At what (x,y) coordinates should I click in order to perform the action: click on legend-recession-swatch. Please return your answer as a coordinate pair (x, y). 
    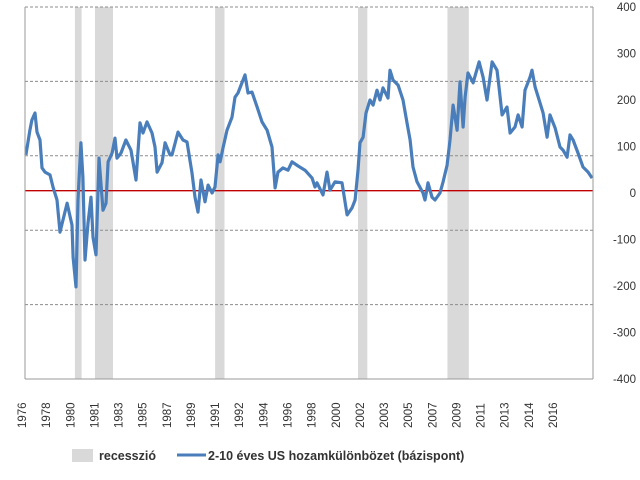
    Looking at the image, I should click on (82, 455).